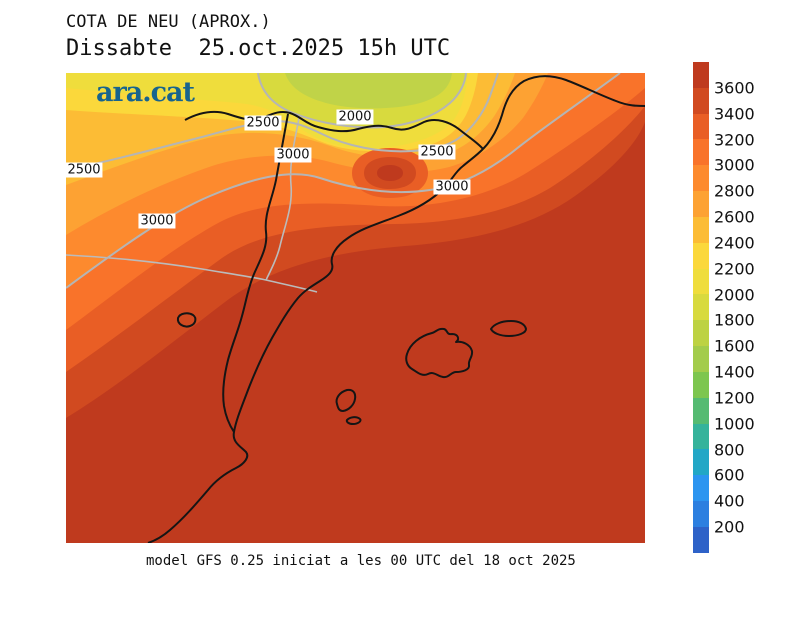  I want to click on colorbar-label-800: 800, so click(729, 450).